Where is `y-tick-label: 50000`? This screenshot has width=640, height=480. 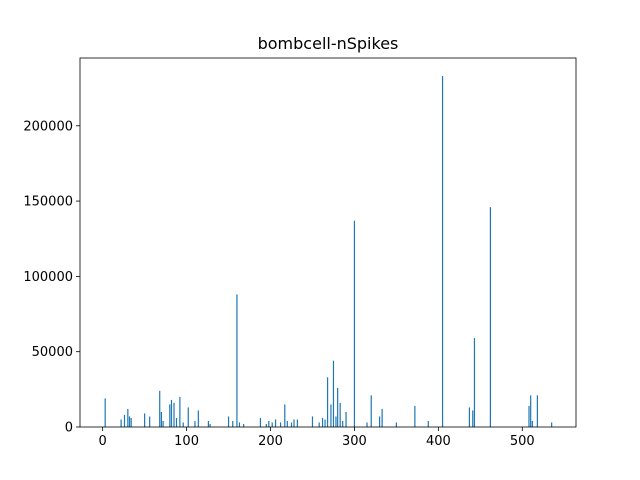
y-tick-label: 50000 is located at coordinates (52, 352).